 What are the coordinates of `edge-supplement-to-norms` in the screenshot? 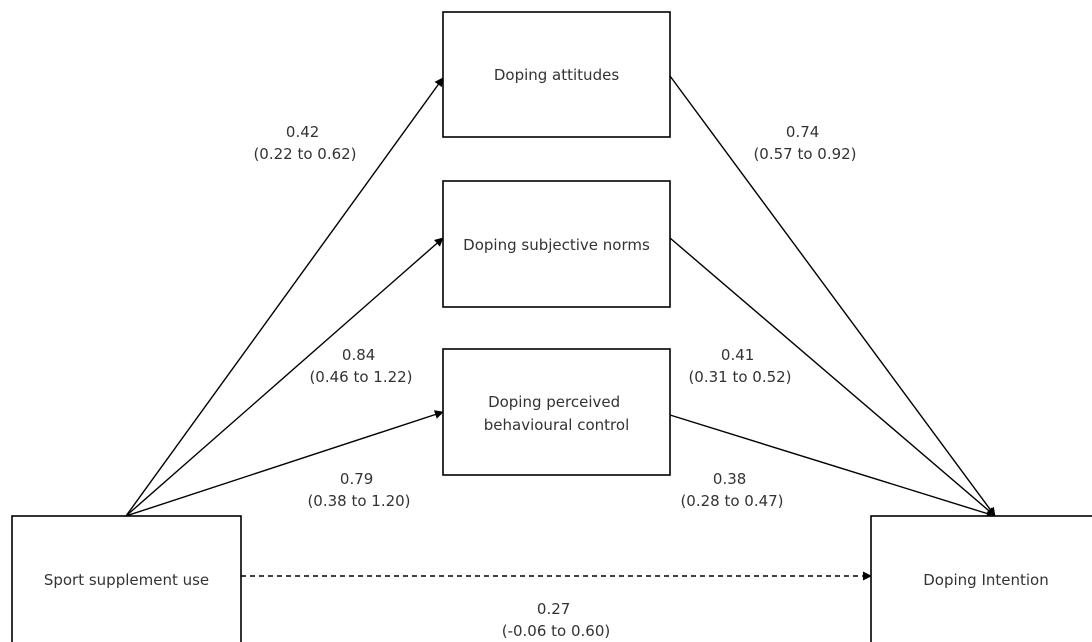 It's located at (284, 377).